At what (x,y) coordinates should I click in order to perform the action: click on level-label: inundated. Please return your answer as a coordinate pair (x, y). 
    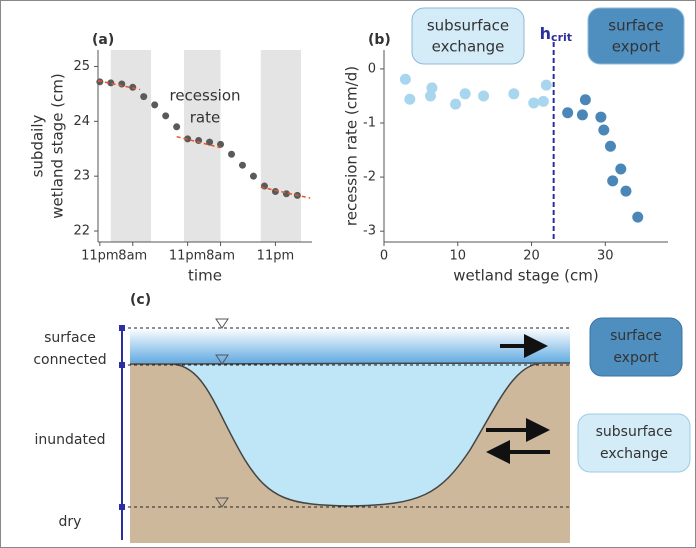
    Looking at the image, I should click on (70, 440).